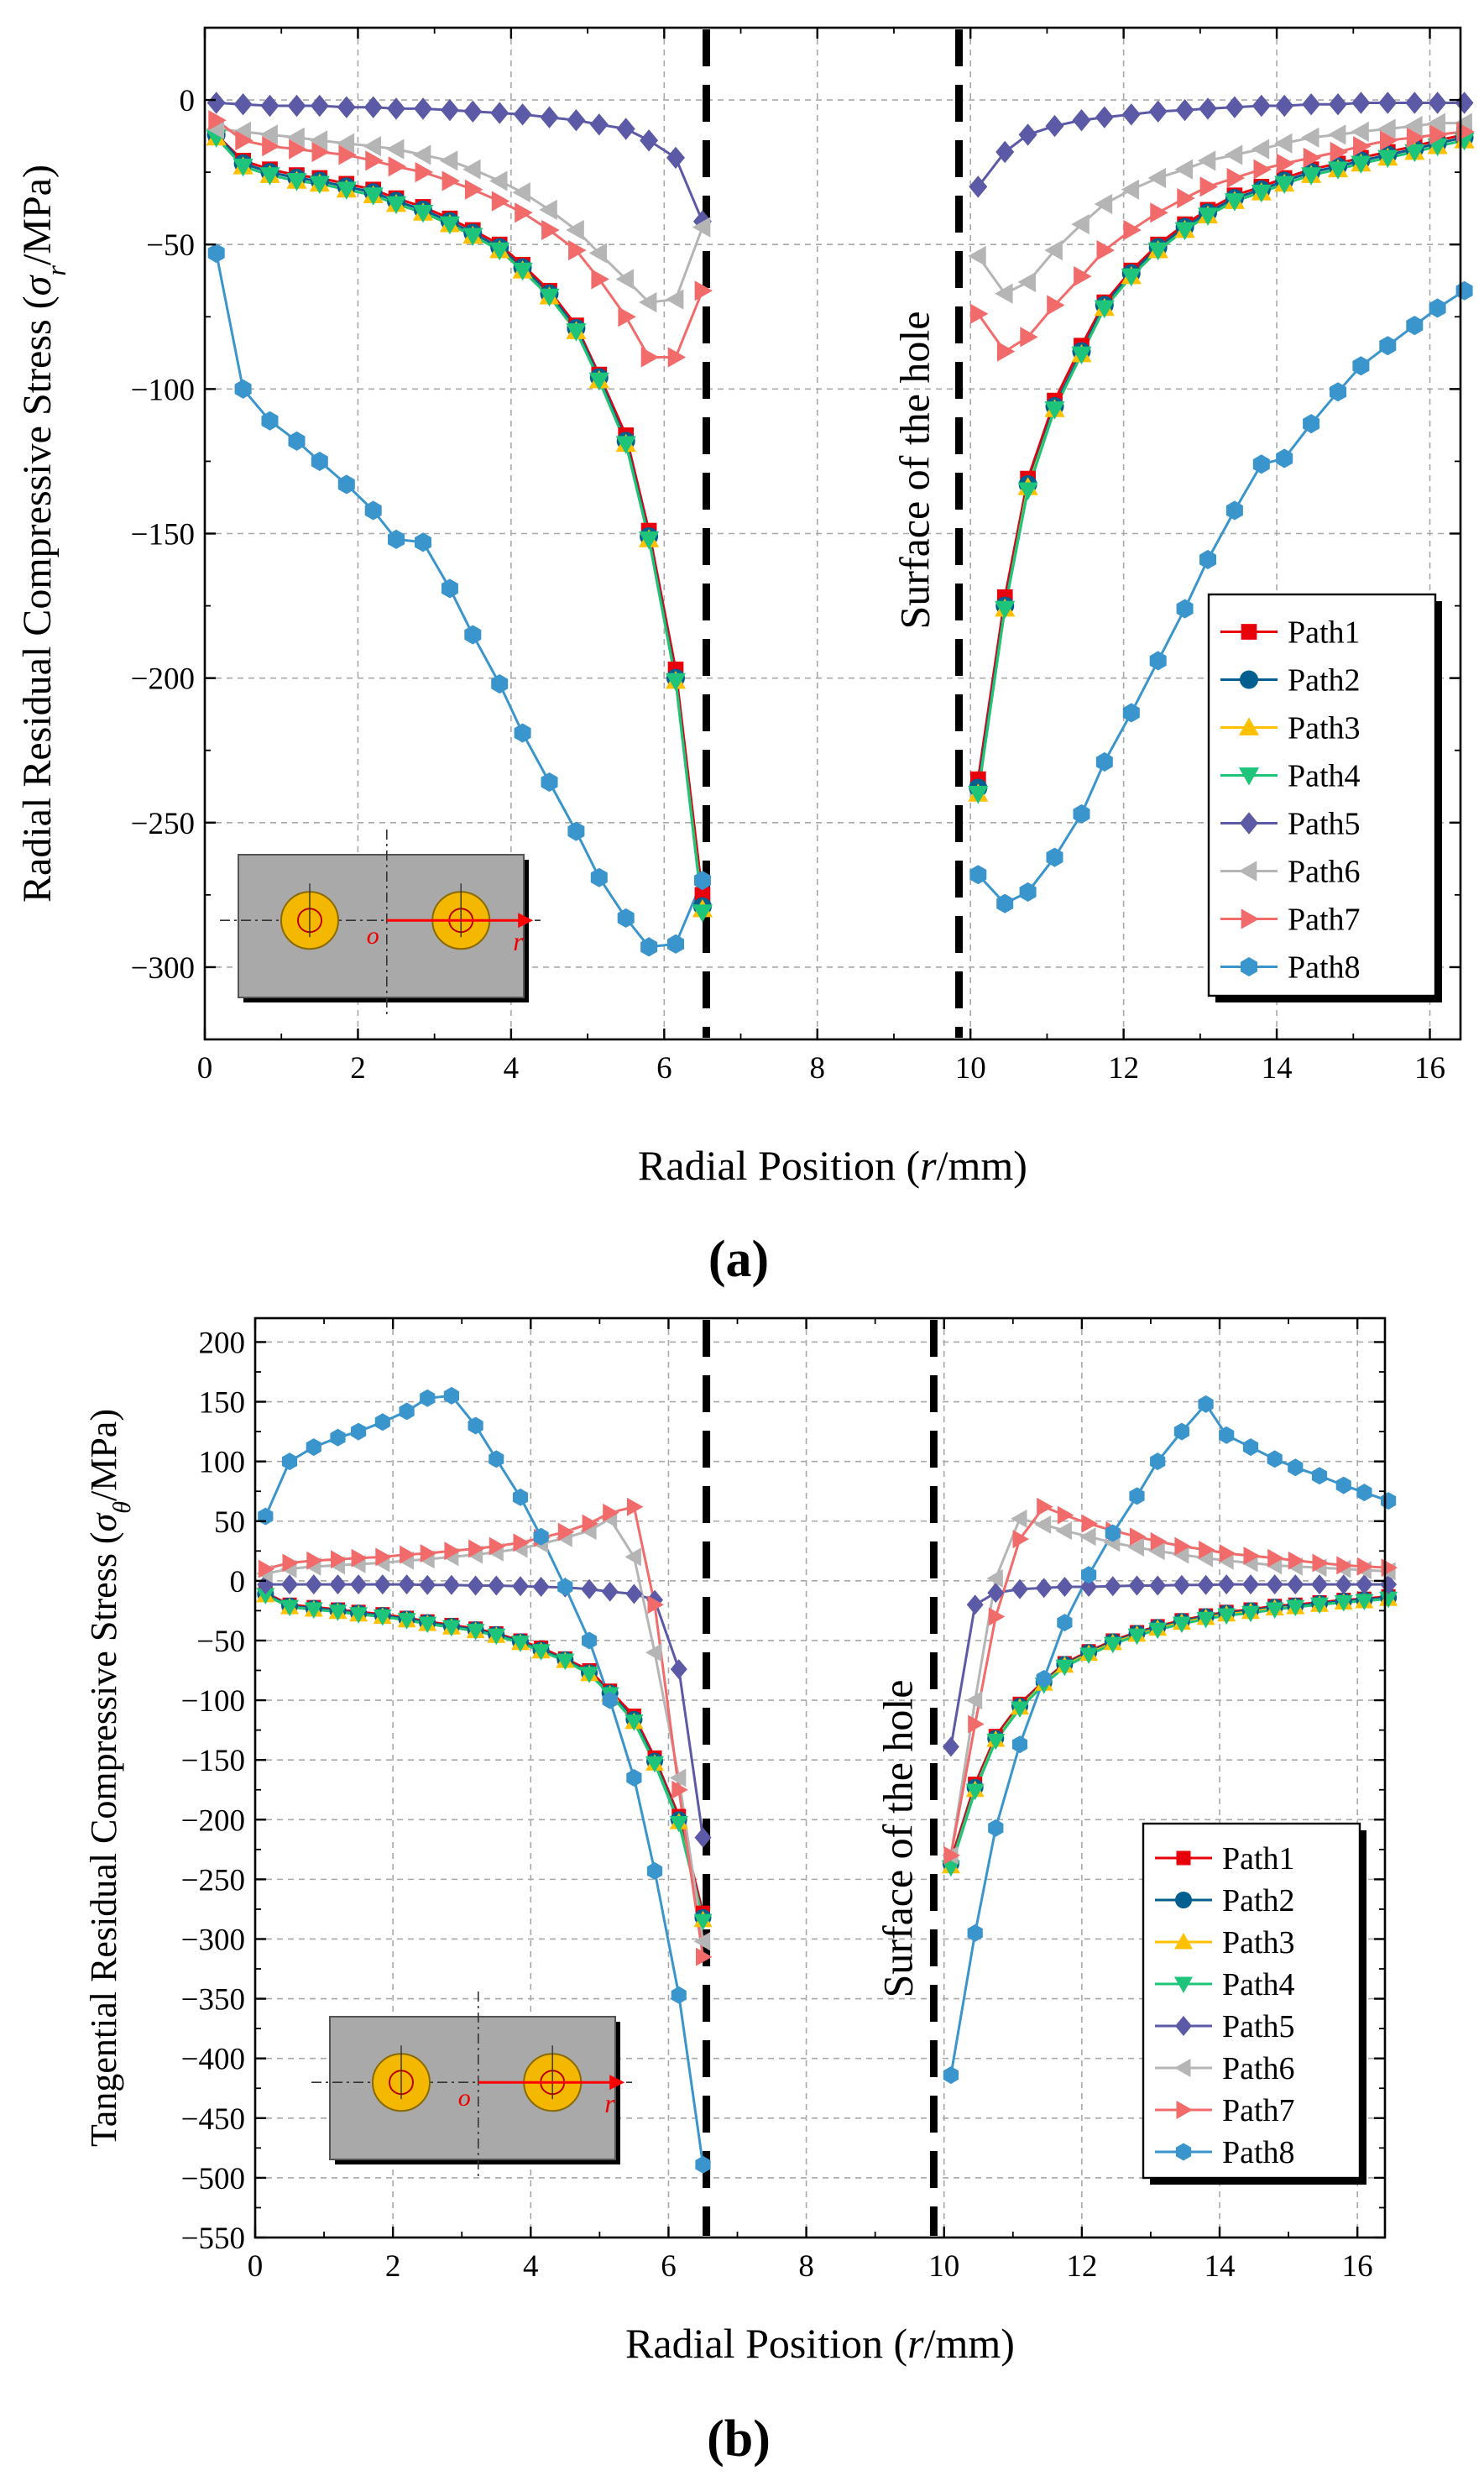  I want to click on x-tick-label: 12, so click(1123, 1068).